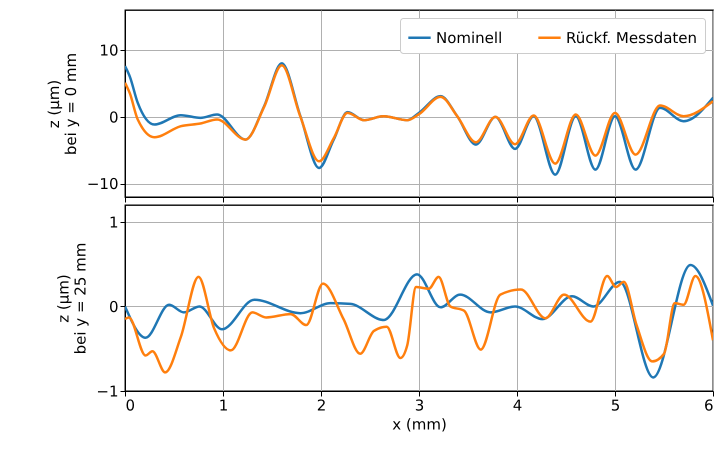 The width and height of the screenshot is (725, 449). I want to click on x-tick-label: 2, so click(321, 405).